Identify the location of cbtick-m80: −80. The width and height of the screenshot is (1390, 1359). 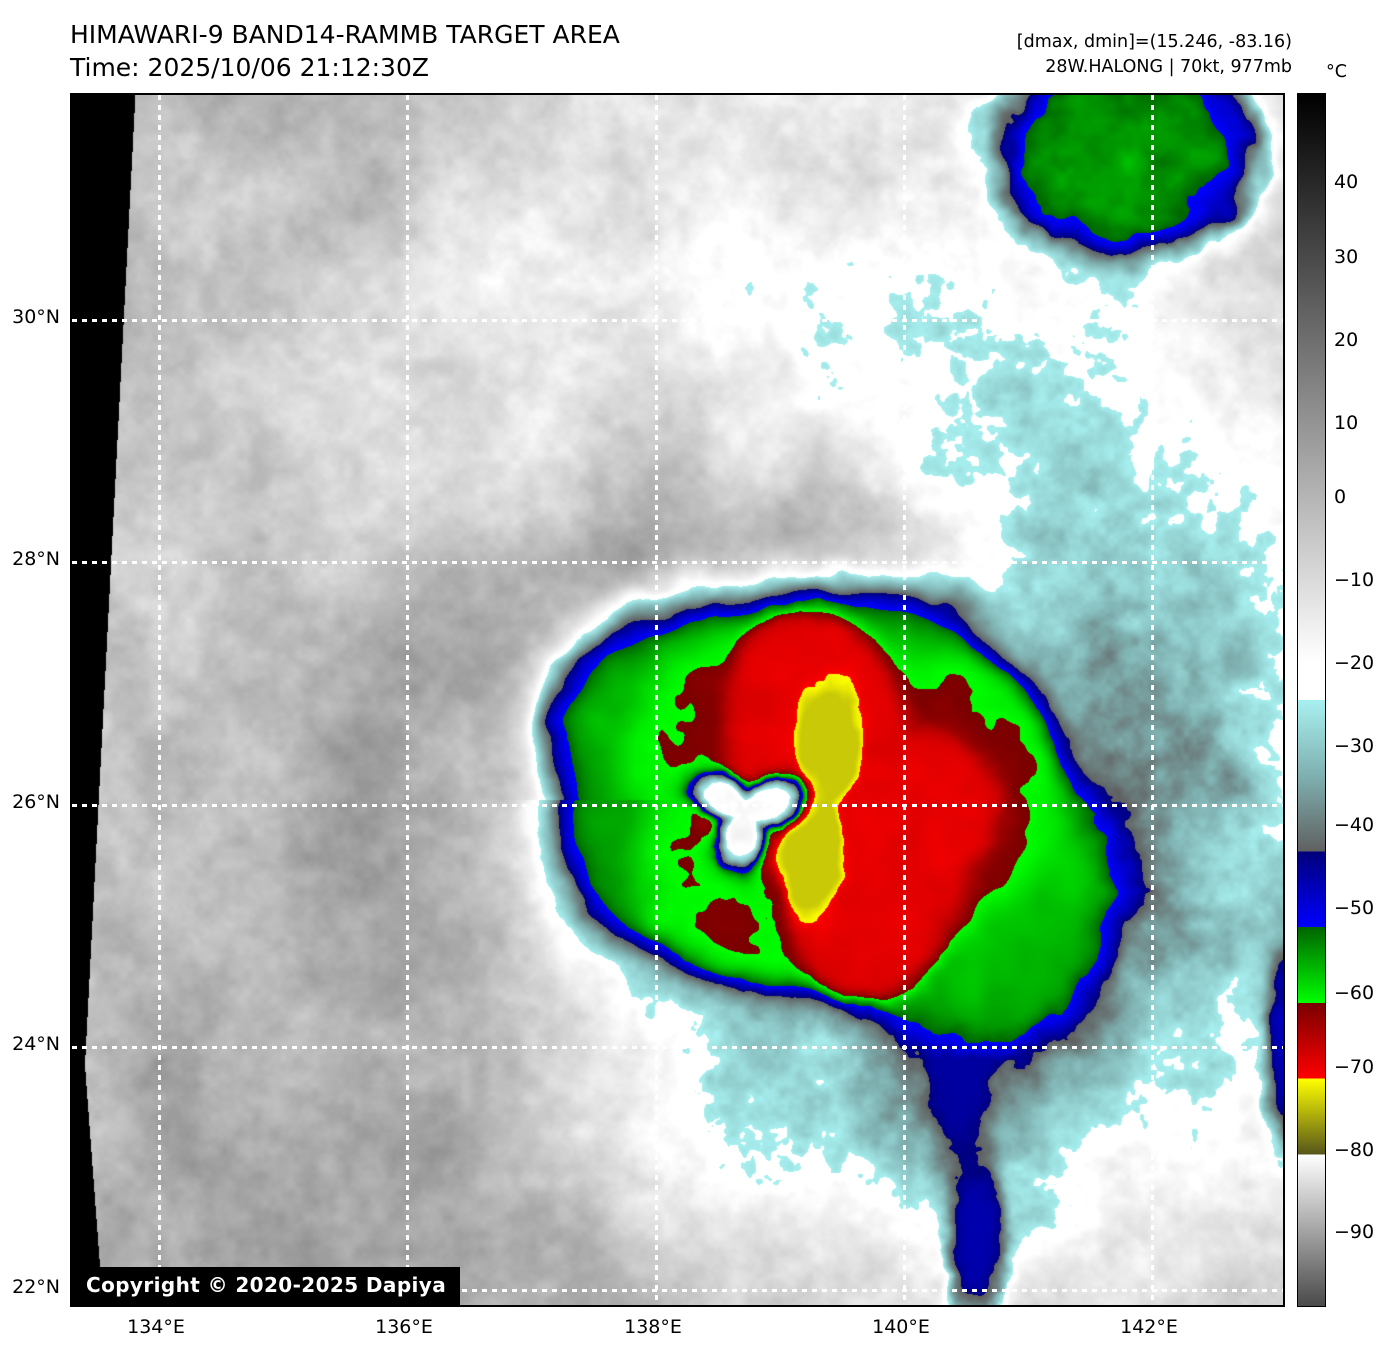
(1354, 1150).